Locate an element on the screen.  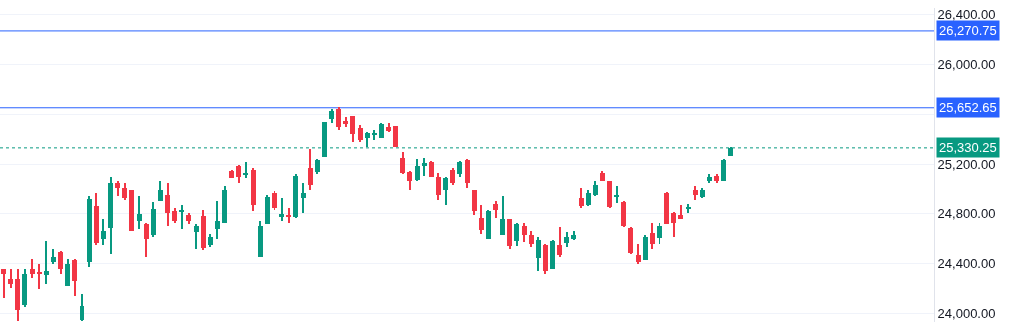
y-tick-label: 24,400.00 is located at coordinates (966, 264).